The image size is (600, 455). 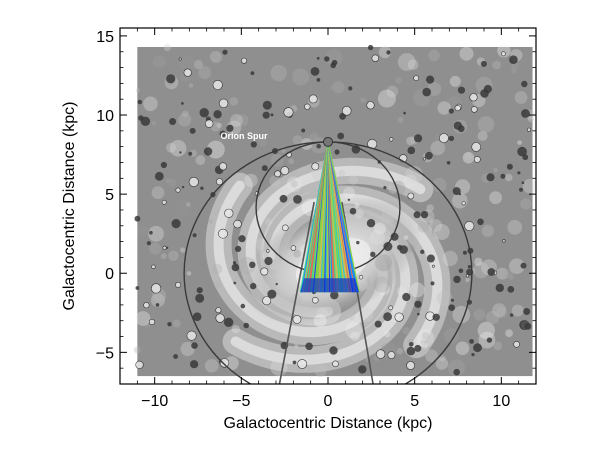 I want to click on x-tick-label: 0, so click(x=328, y=401).